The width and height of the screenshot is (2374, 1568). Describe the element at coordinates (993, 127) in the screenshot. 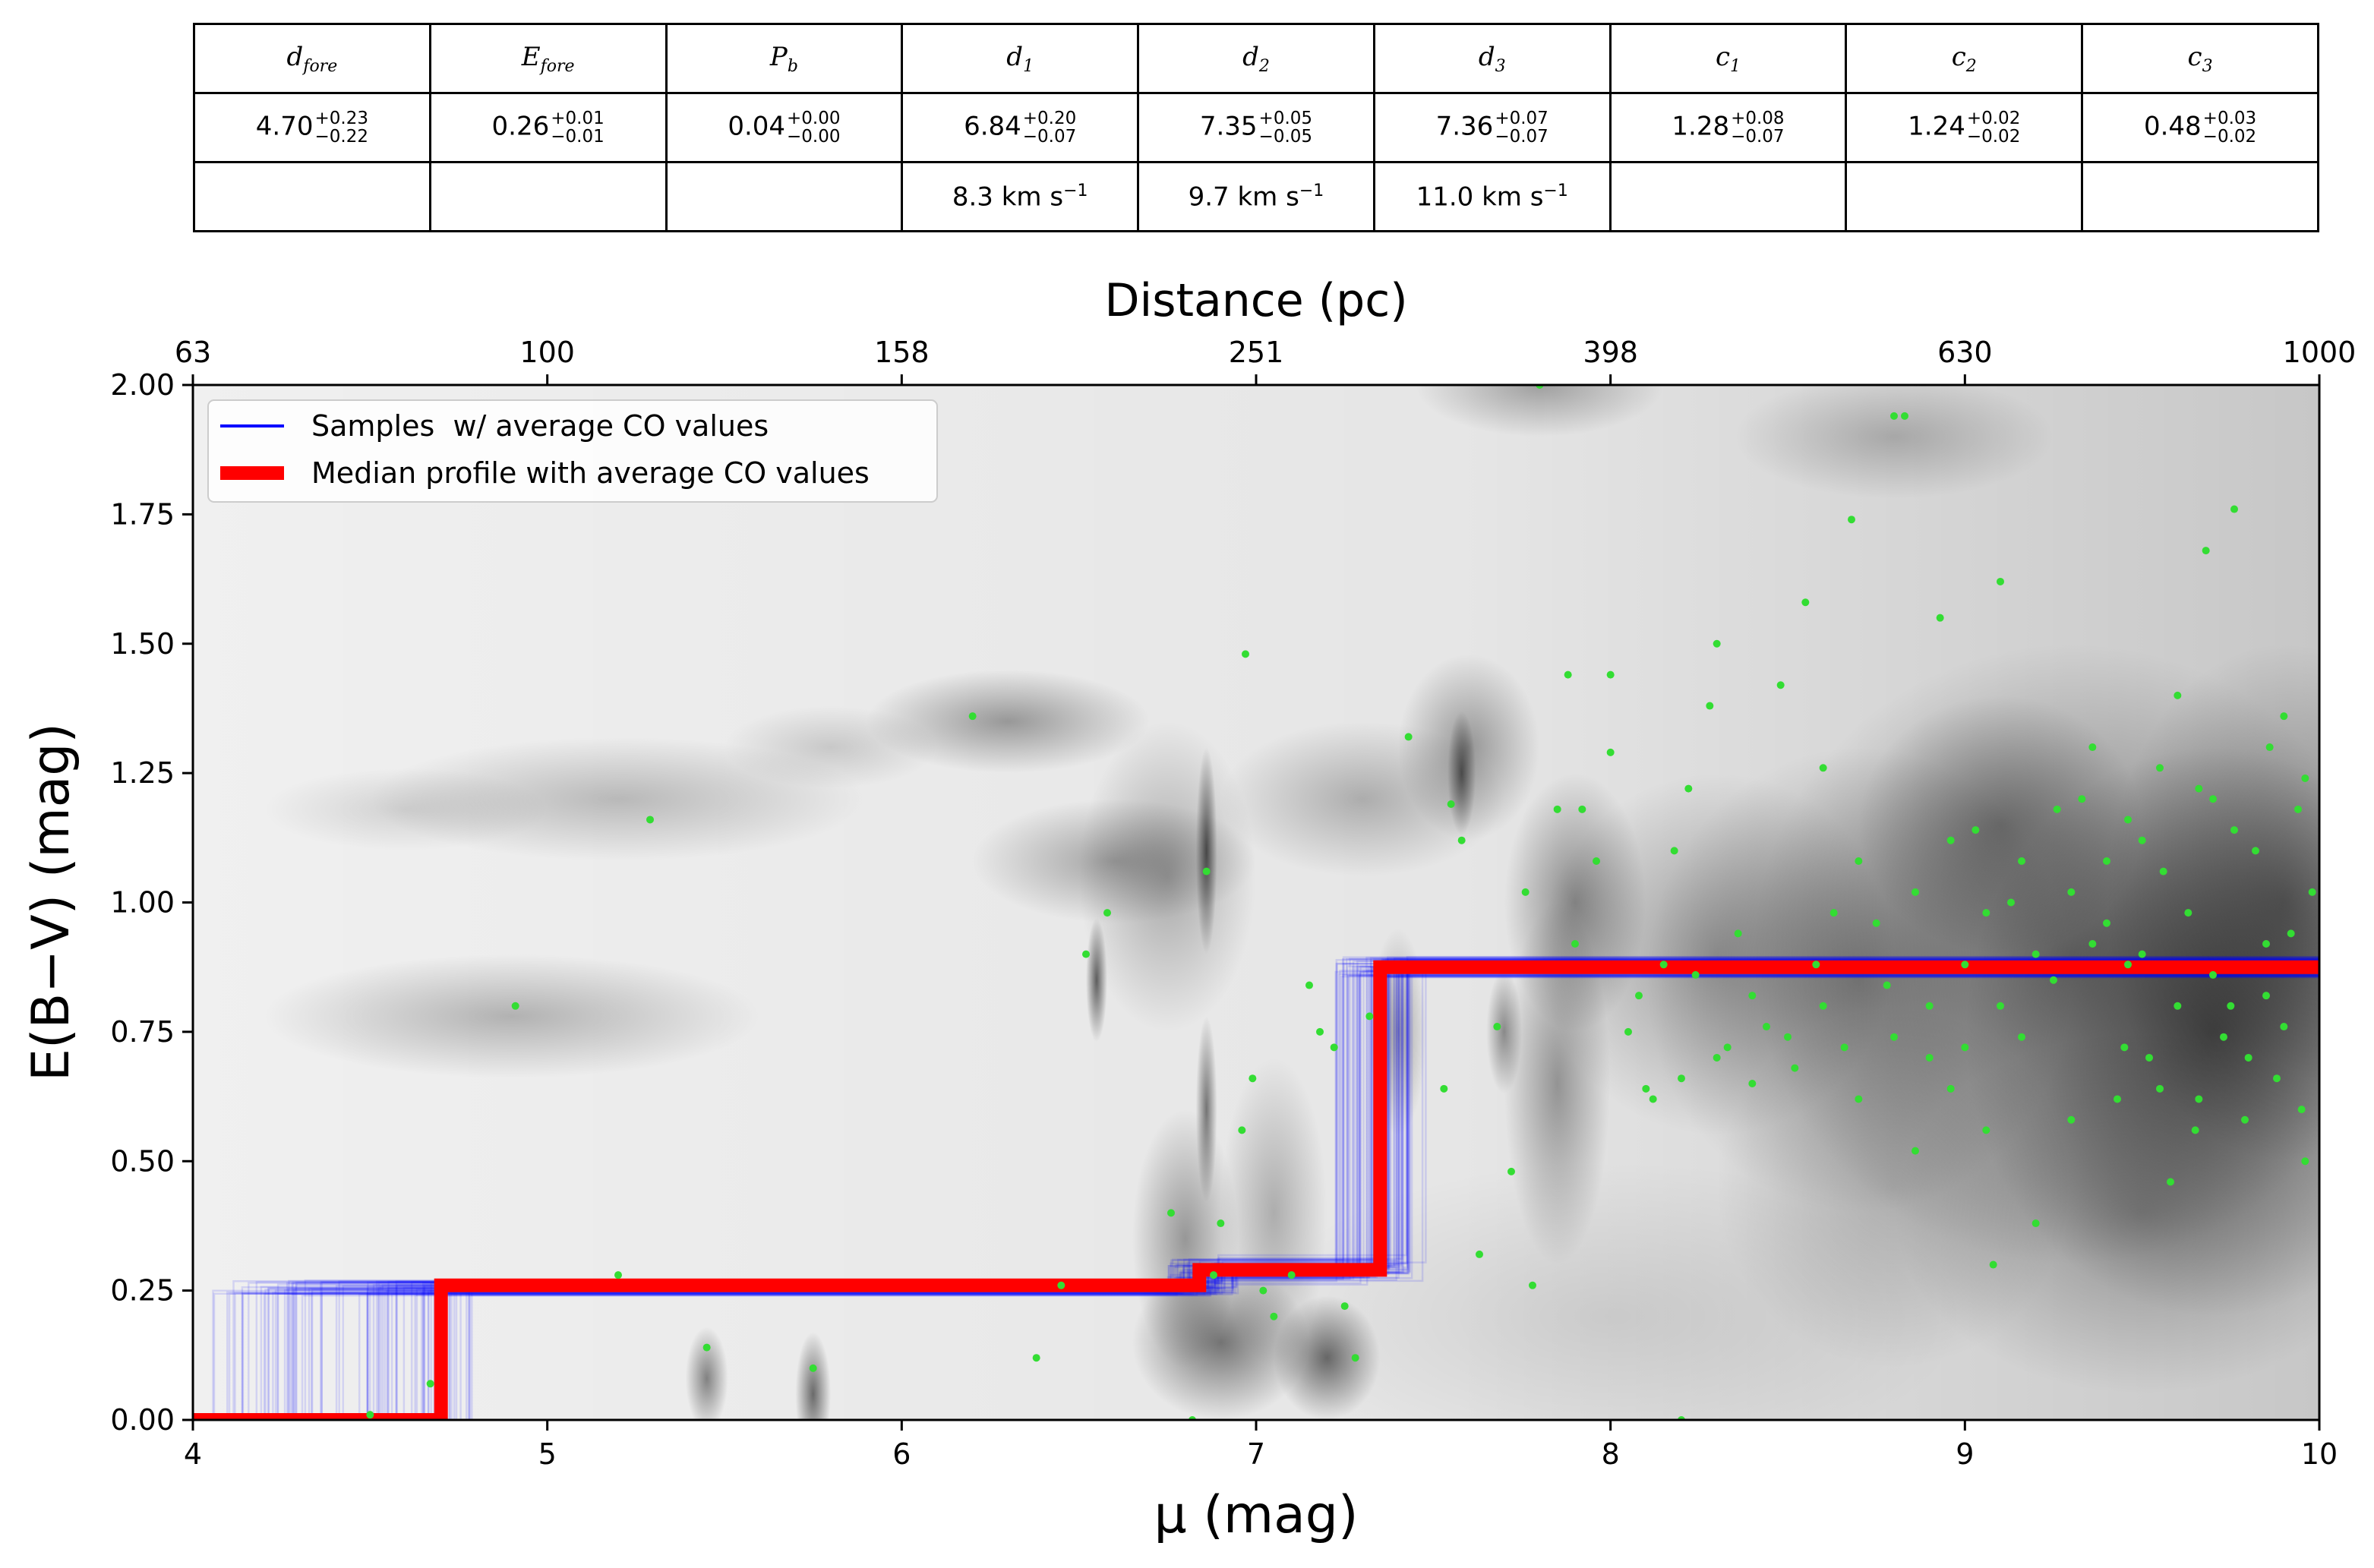

I see `value-text: 6.84` at that location.